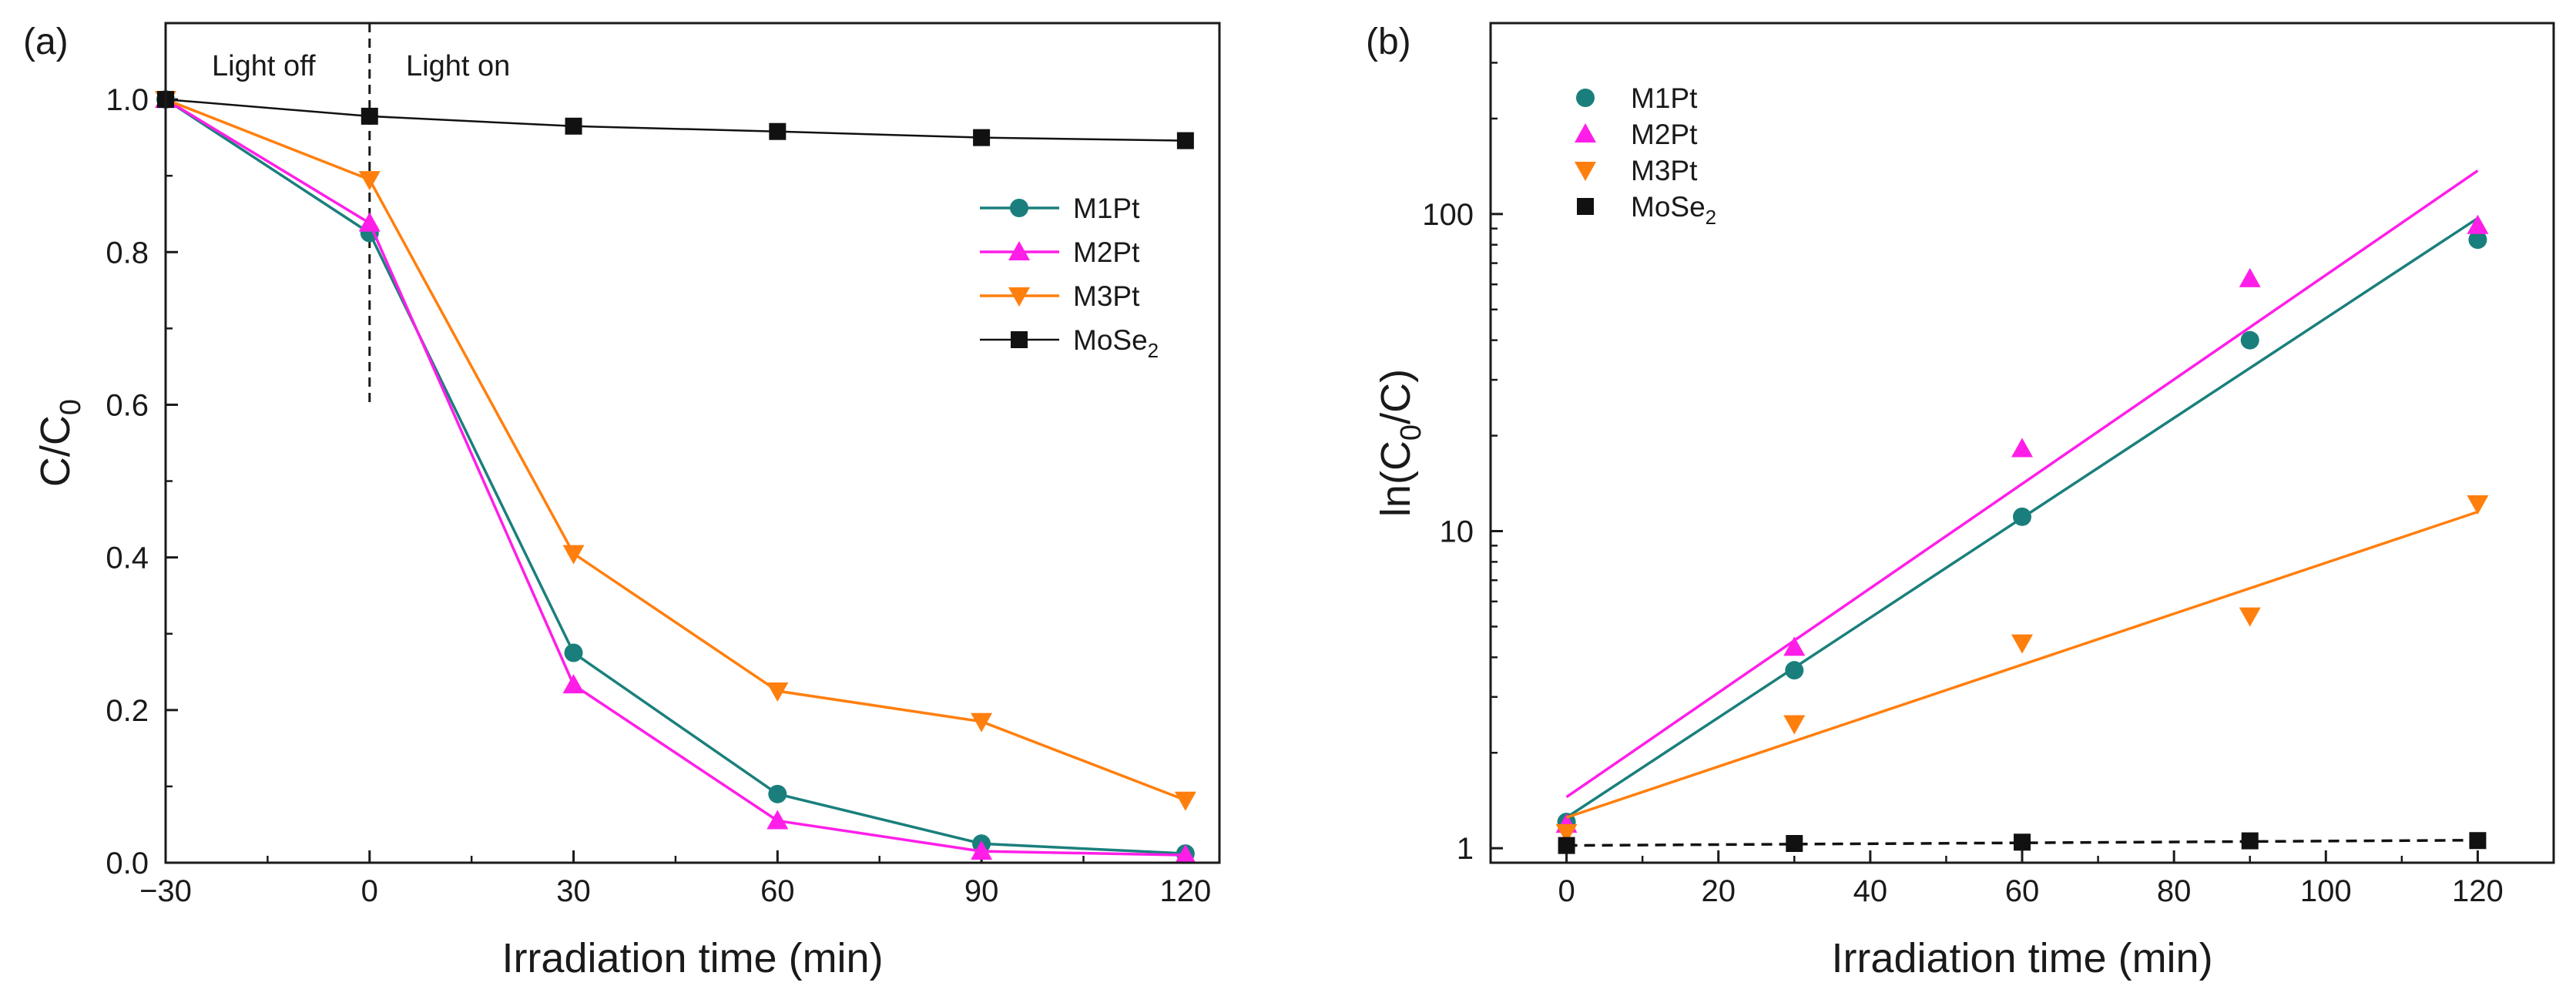 The width and height of the screenshot is (2576, 1006). Describe the element at coordinates (1457, 532) in the screenshot. I see `y-tick-label: 10` at that location.